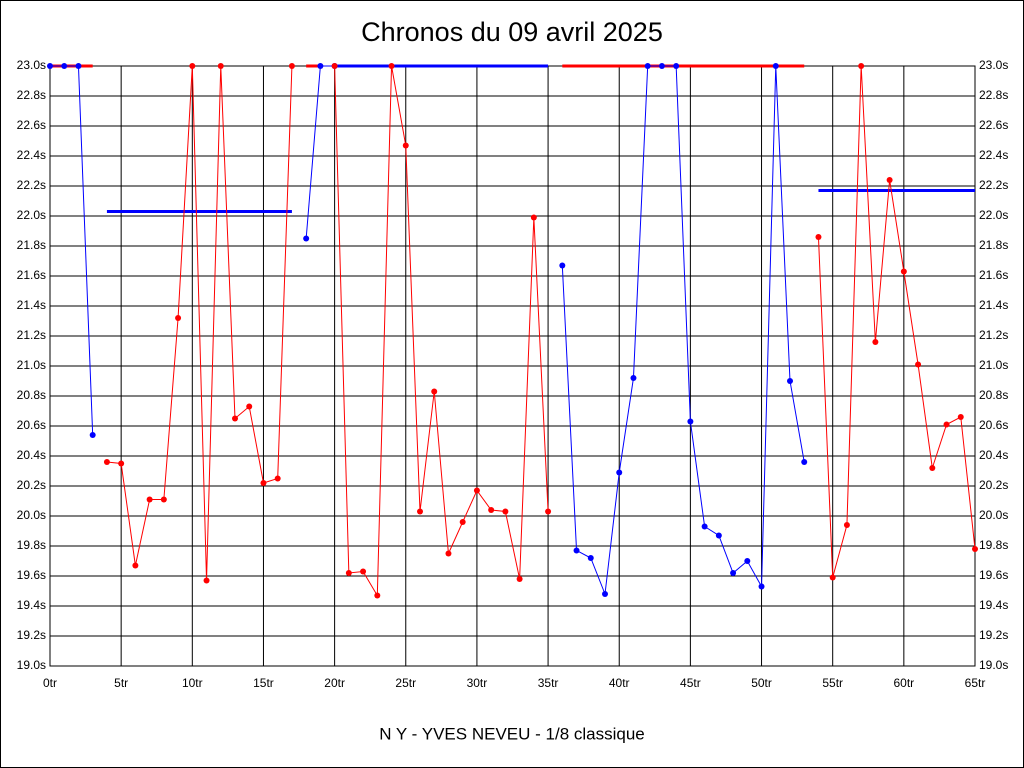  I want to click on y-tick-label: 22.4s, so click(31, 155).